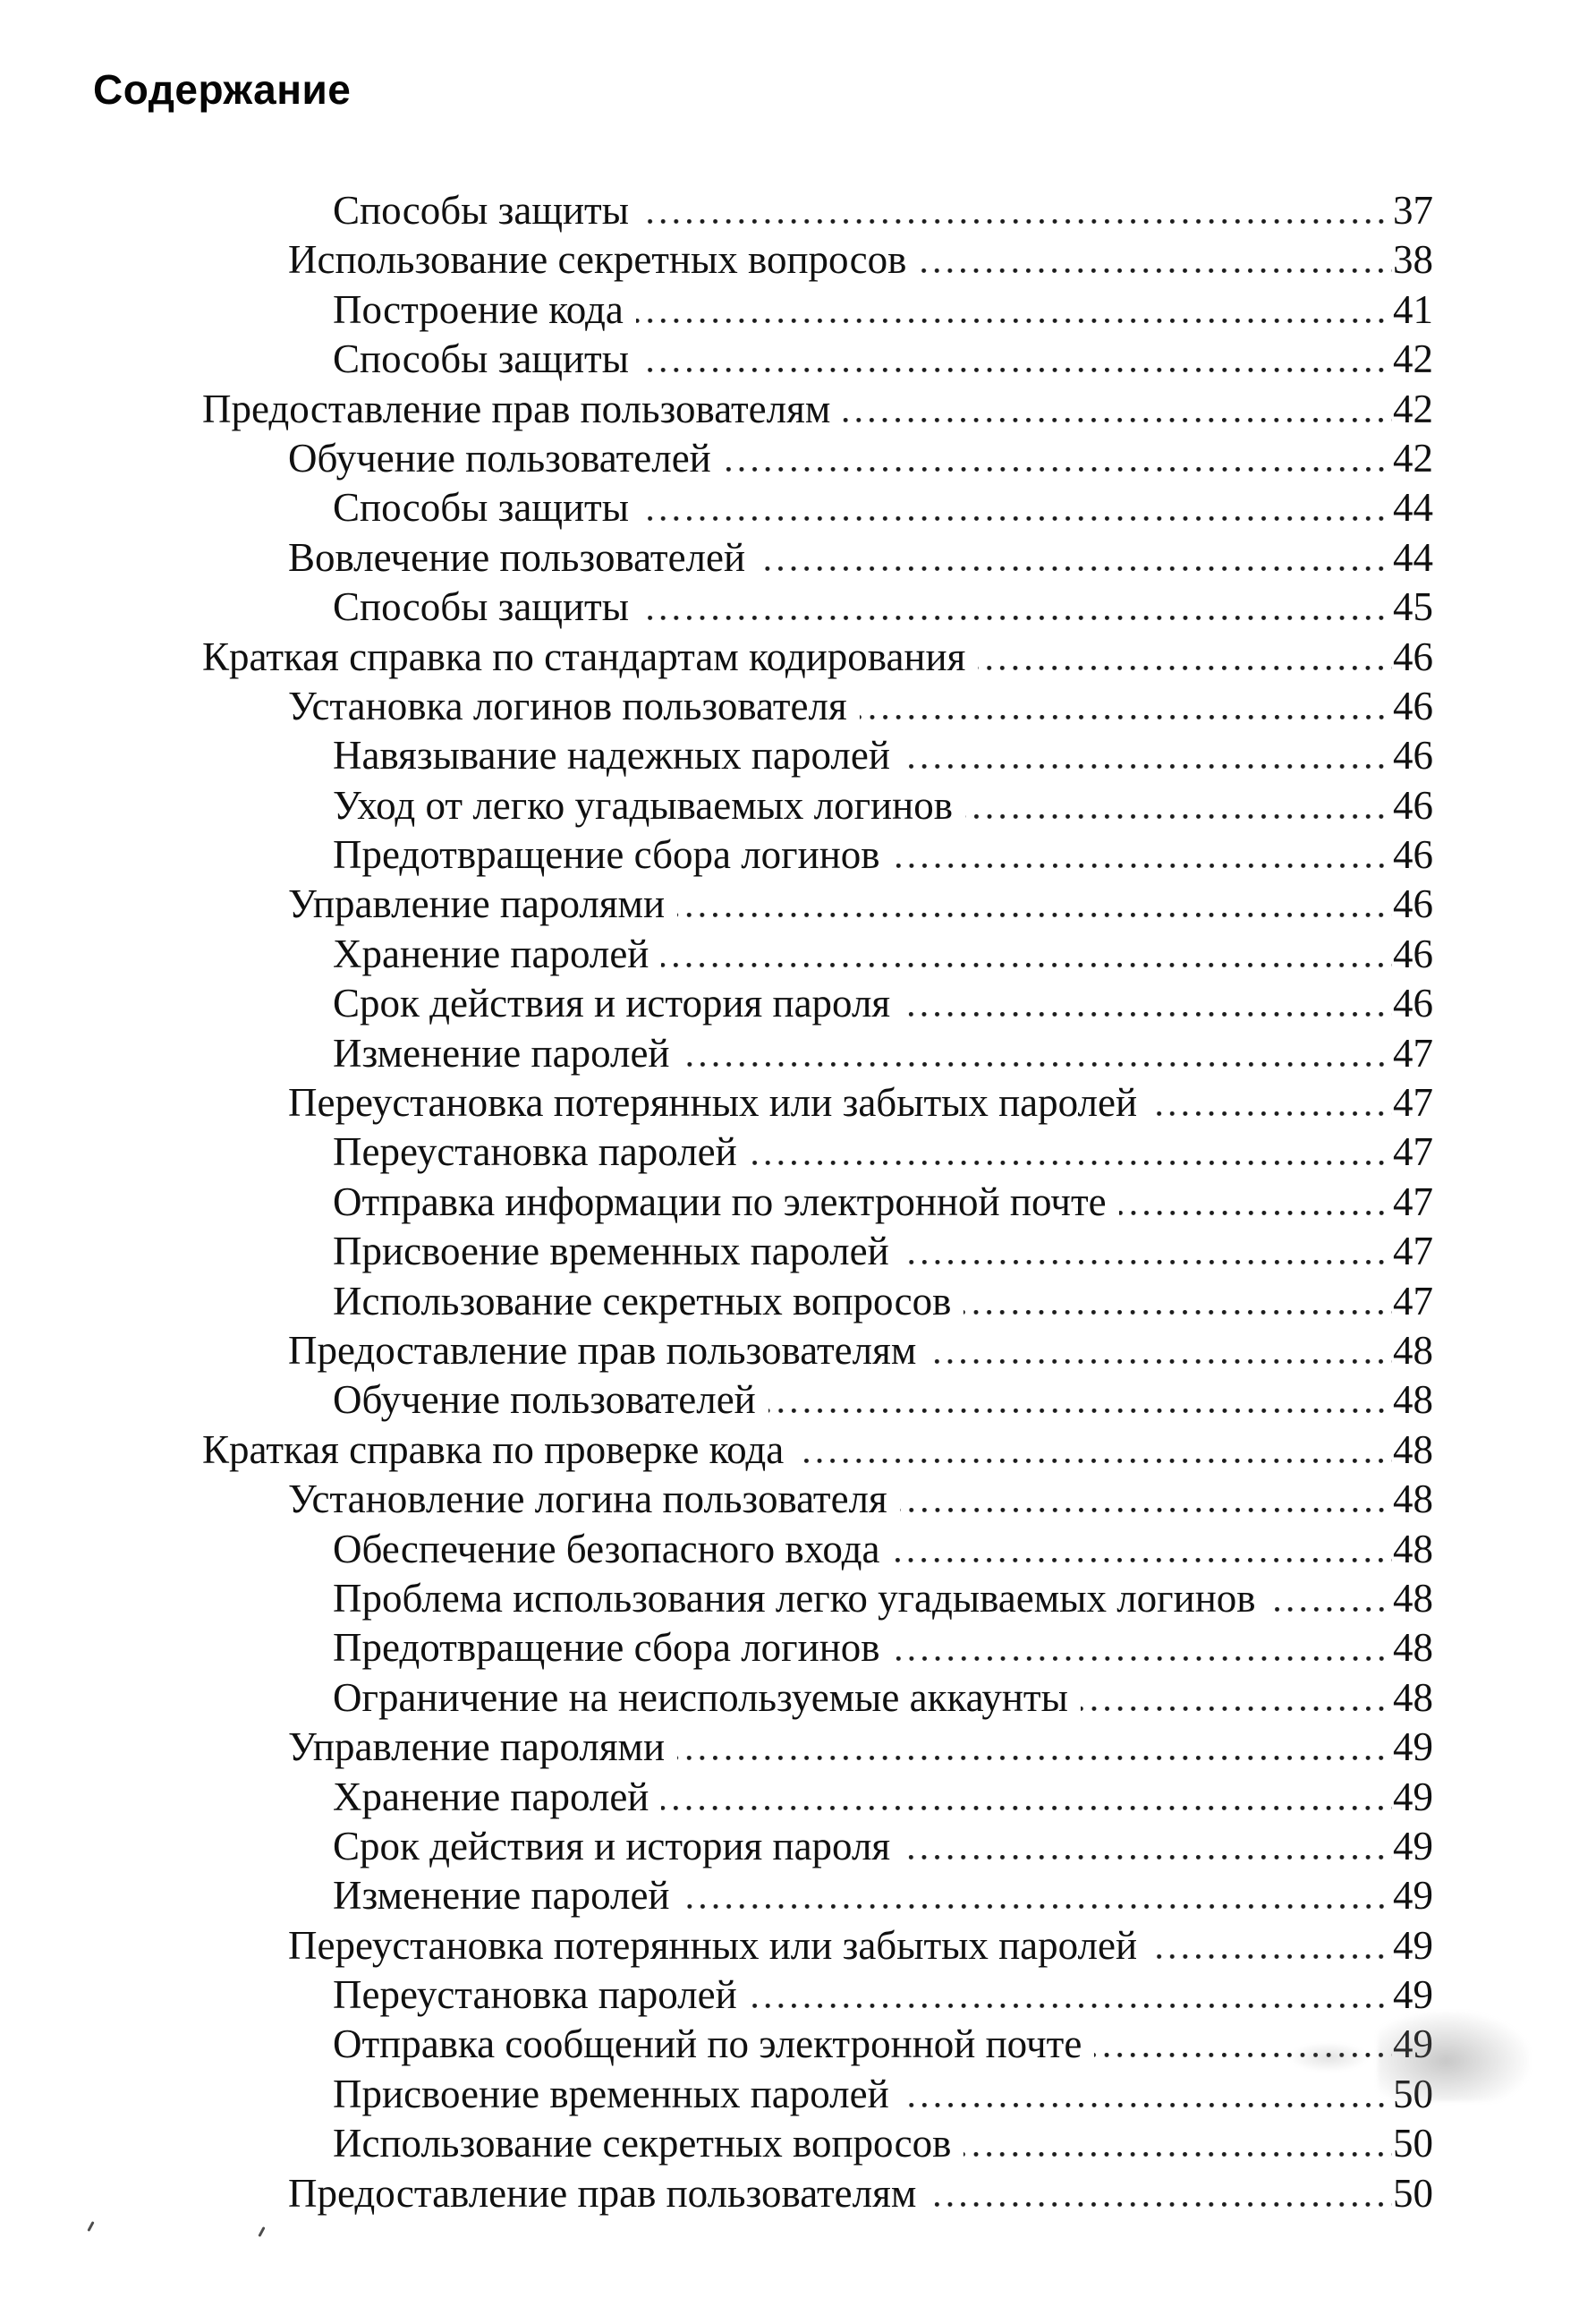 This screenshot has height=2298, width=1596. What do you see at coordinates (798, 607) in the screenshot?
I see `toc-entry: Способы защиты 45` at bounding box center [798, 607].